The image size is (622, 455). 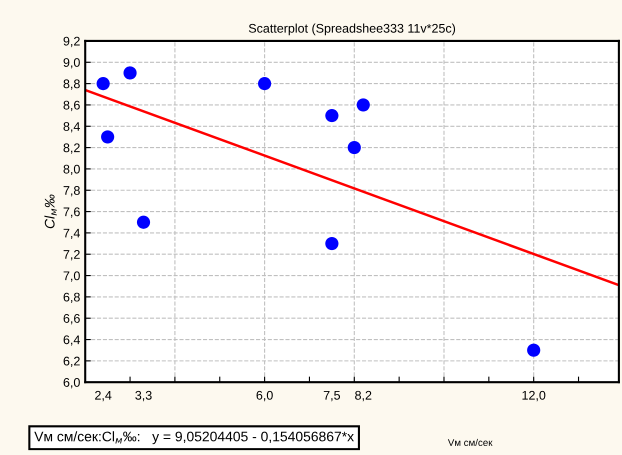 I want to click on chart-title: Scatterplot (Spreadshee333 11v*25c), so click(x=352, y=30).